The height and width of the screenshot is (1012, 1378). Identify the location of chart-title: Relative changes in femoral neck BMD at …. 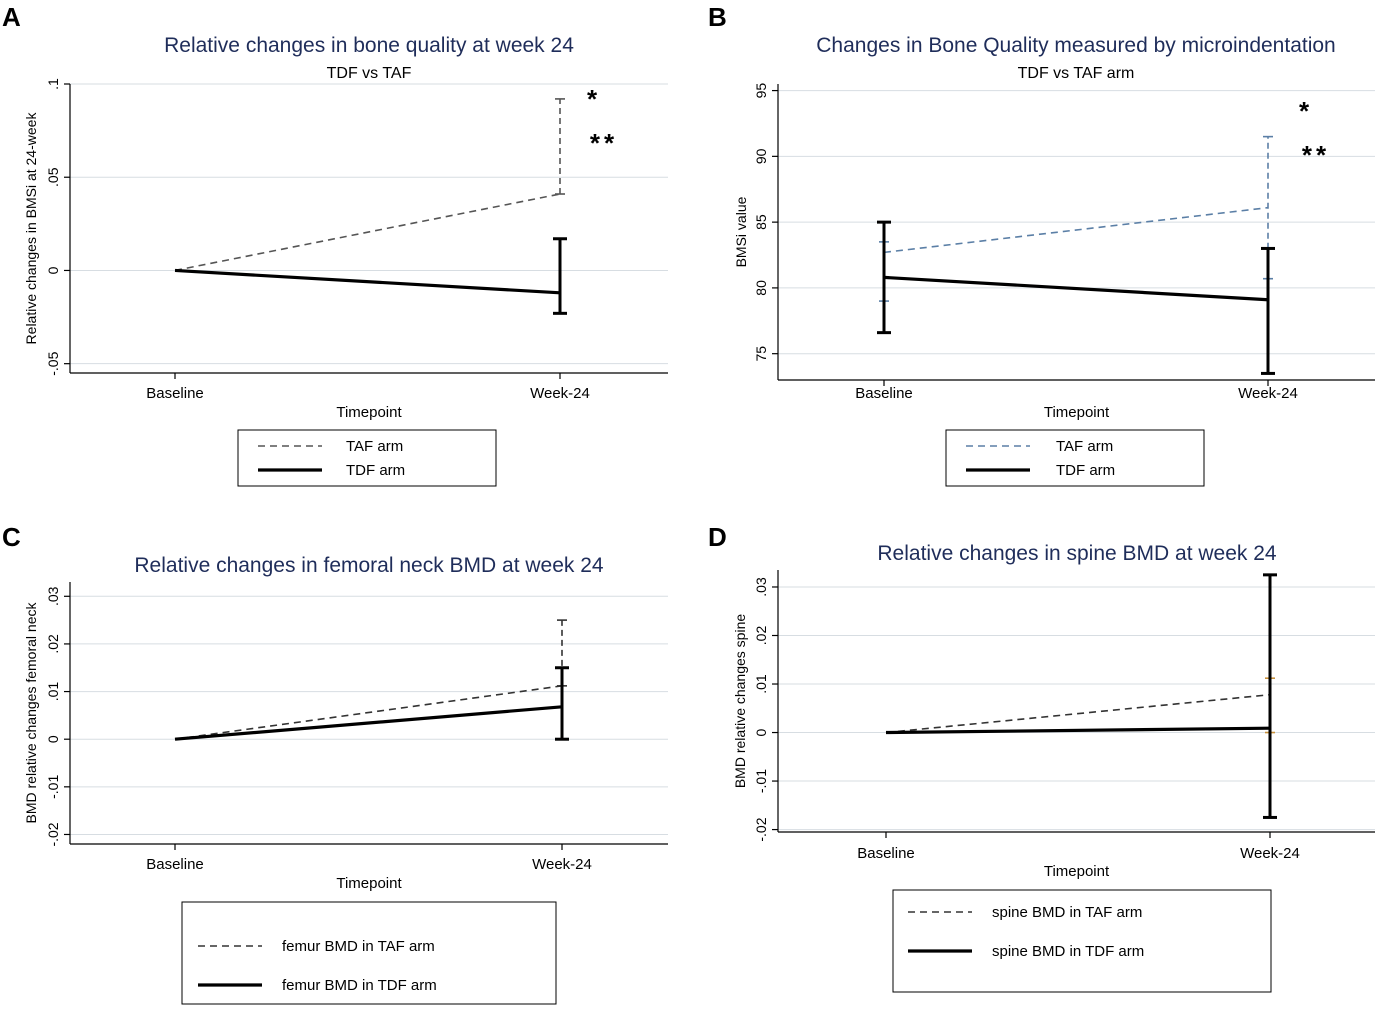
(369, 565).